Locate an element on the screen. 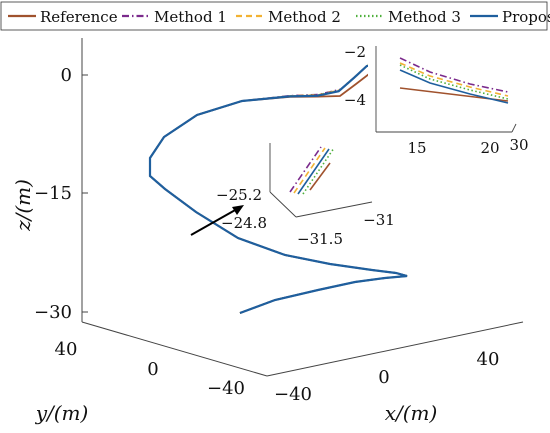  inset2-y-axis is located at coordinates (283, 204).